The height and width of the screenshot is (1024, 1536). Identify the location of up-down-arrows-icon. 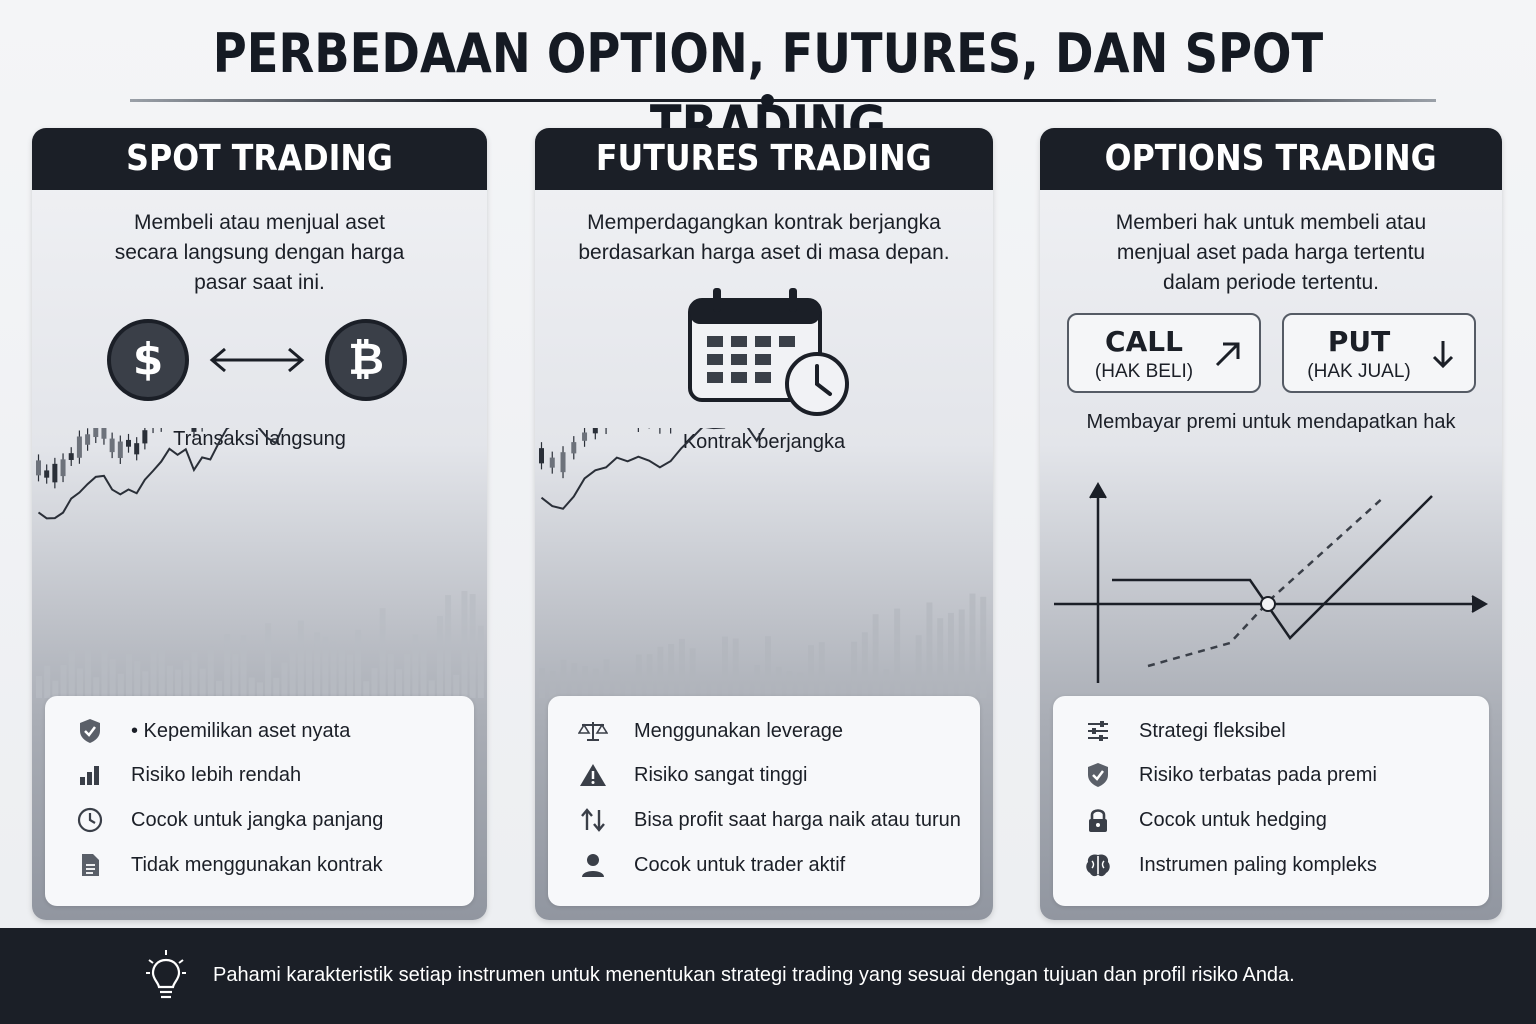
(593, 820).